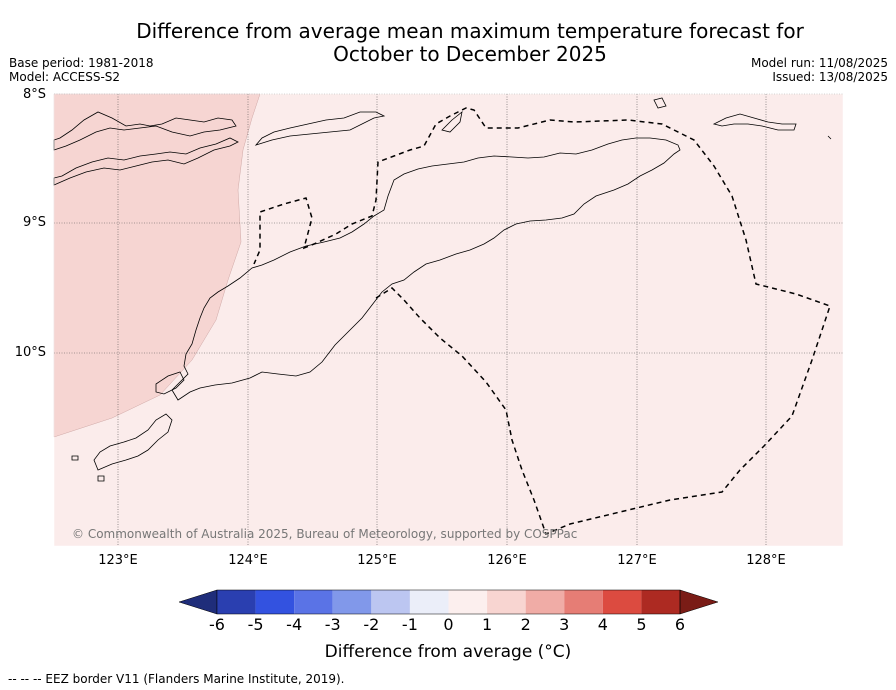 The height and width of the screenshot is (690, 896). What do you see at coordinates (409, 624) in the screenshot?
I see `colorbar-tick-label: -1` at bounding box center [409, 624].